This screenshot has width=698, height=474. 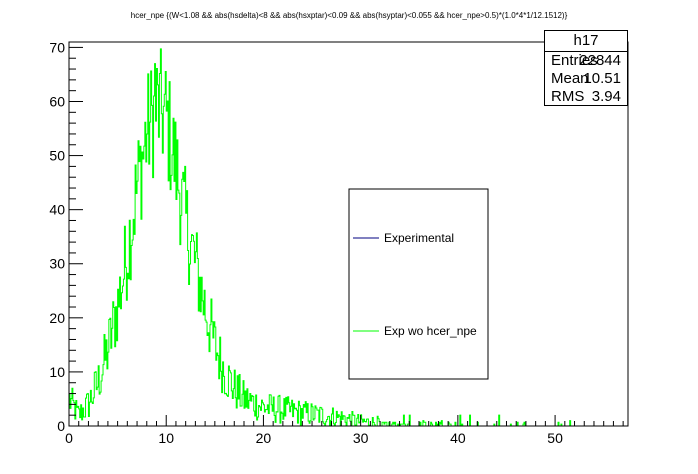 I want to click on stats-key: Entries, so click(x=574, y=60).